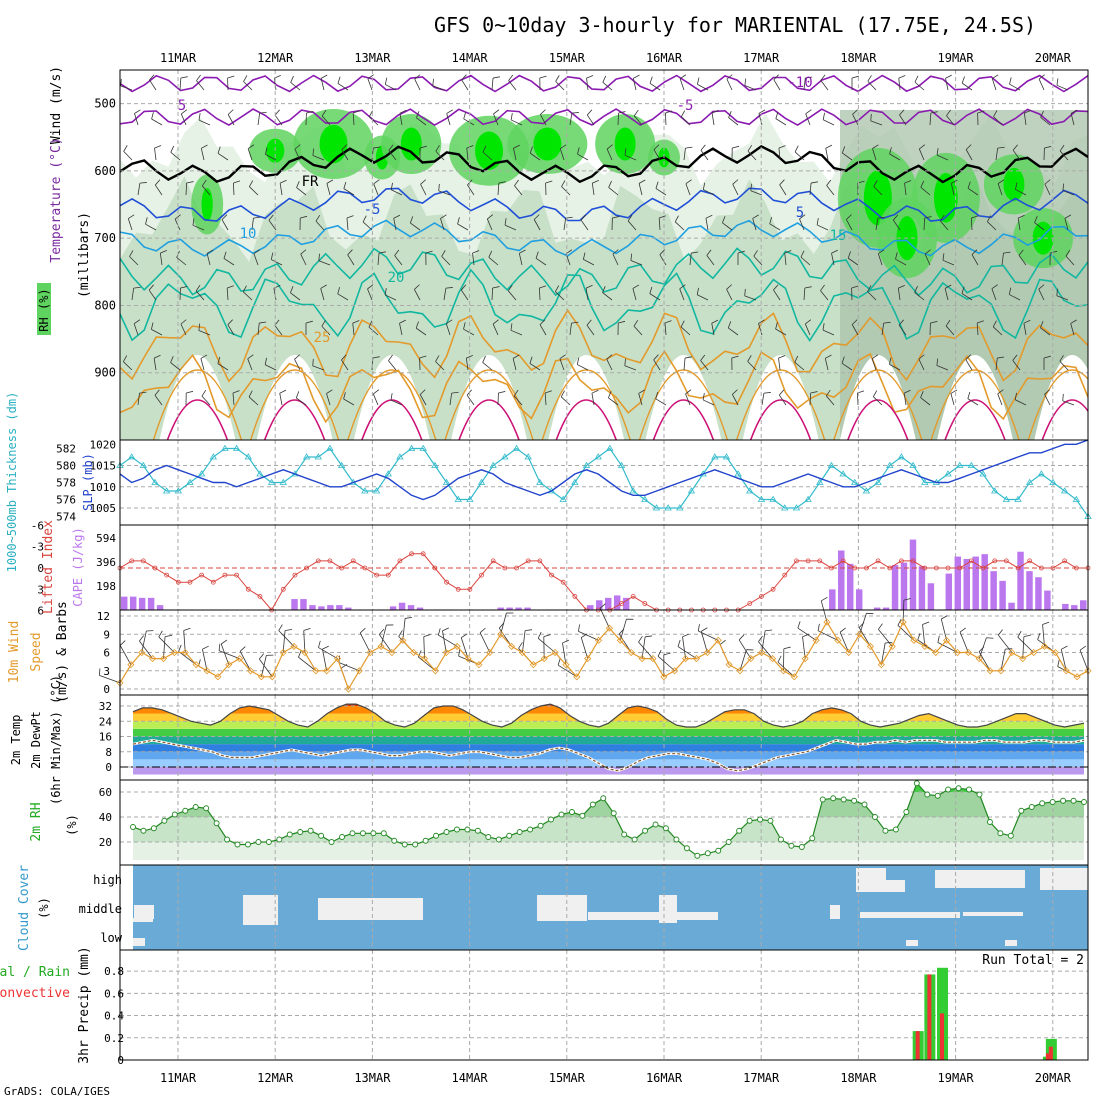 This screenshot has width=1100, height=1100. What do you see at coordinates (895, 886) in the screenshot?
I see `cloud-high-fill` at bounding box center [895, 886].